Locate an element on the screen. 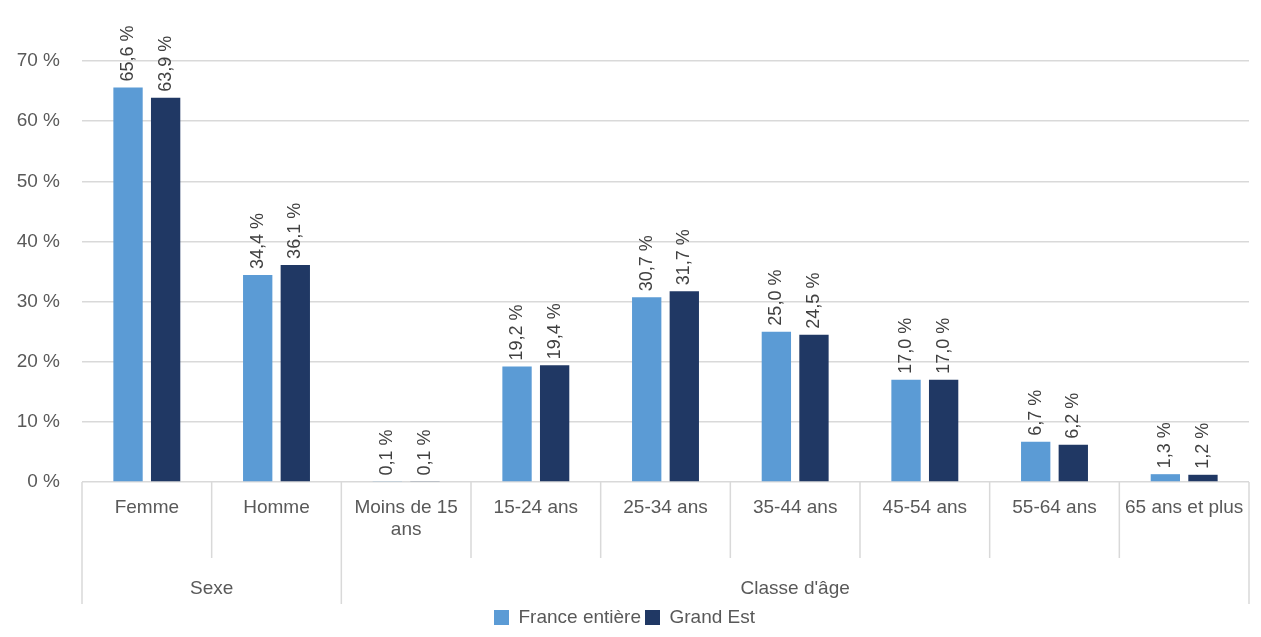  y-tick-label: 70 % is located at coordinates (38, 60).